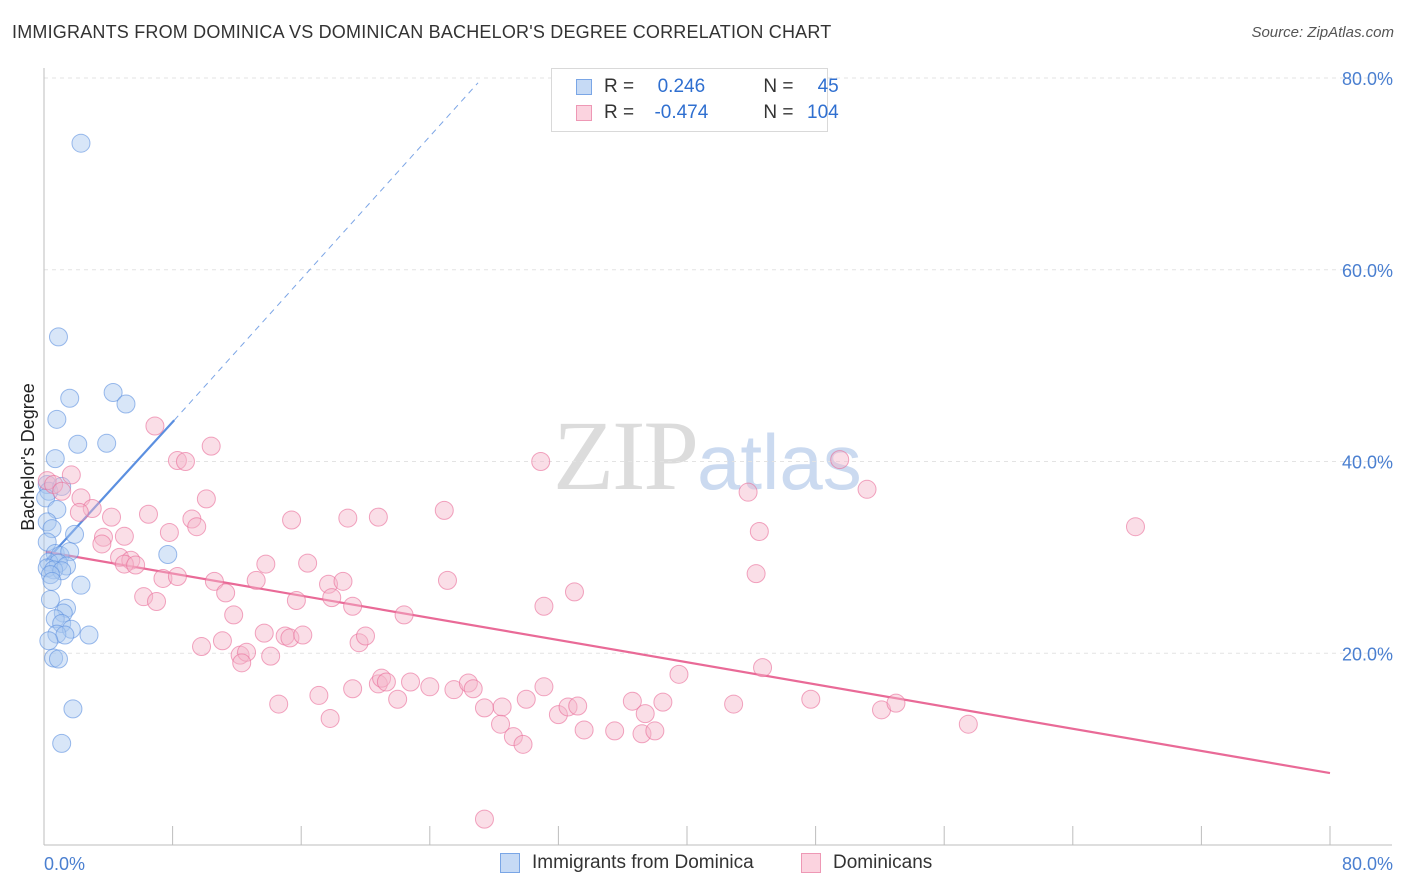 This screenshot has height=892, width=1406. What do you see at coordinates (510, 863) in the screenshot?
I see `bottom-legend-swatch-dominica` at bounding box center [510, 863].